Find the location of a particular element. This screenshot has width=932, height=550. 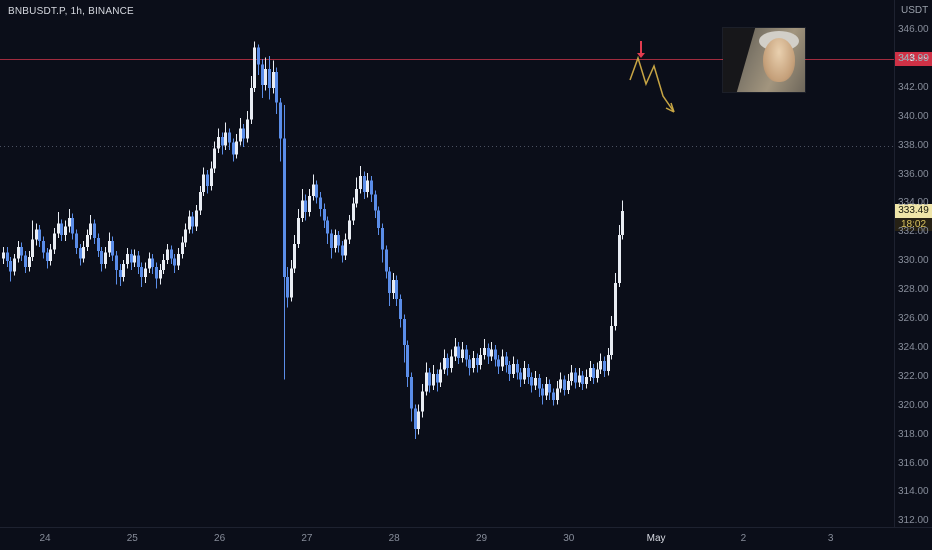

price-tick-label: 342.00 is located at coordinates (913, 87).